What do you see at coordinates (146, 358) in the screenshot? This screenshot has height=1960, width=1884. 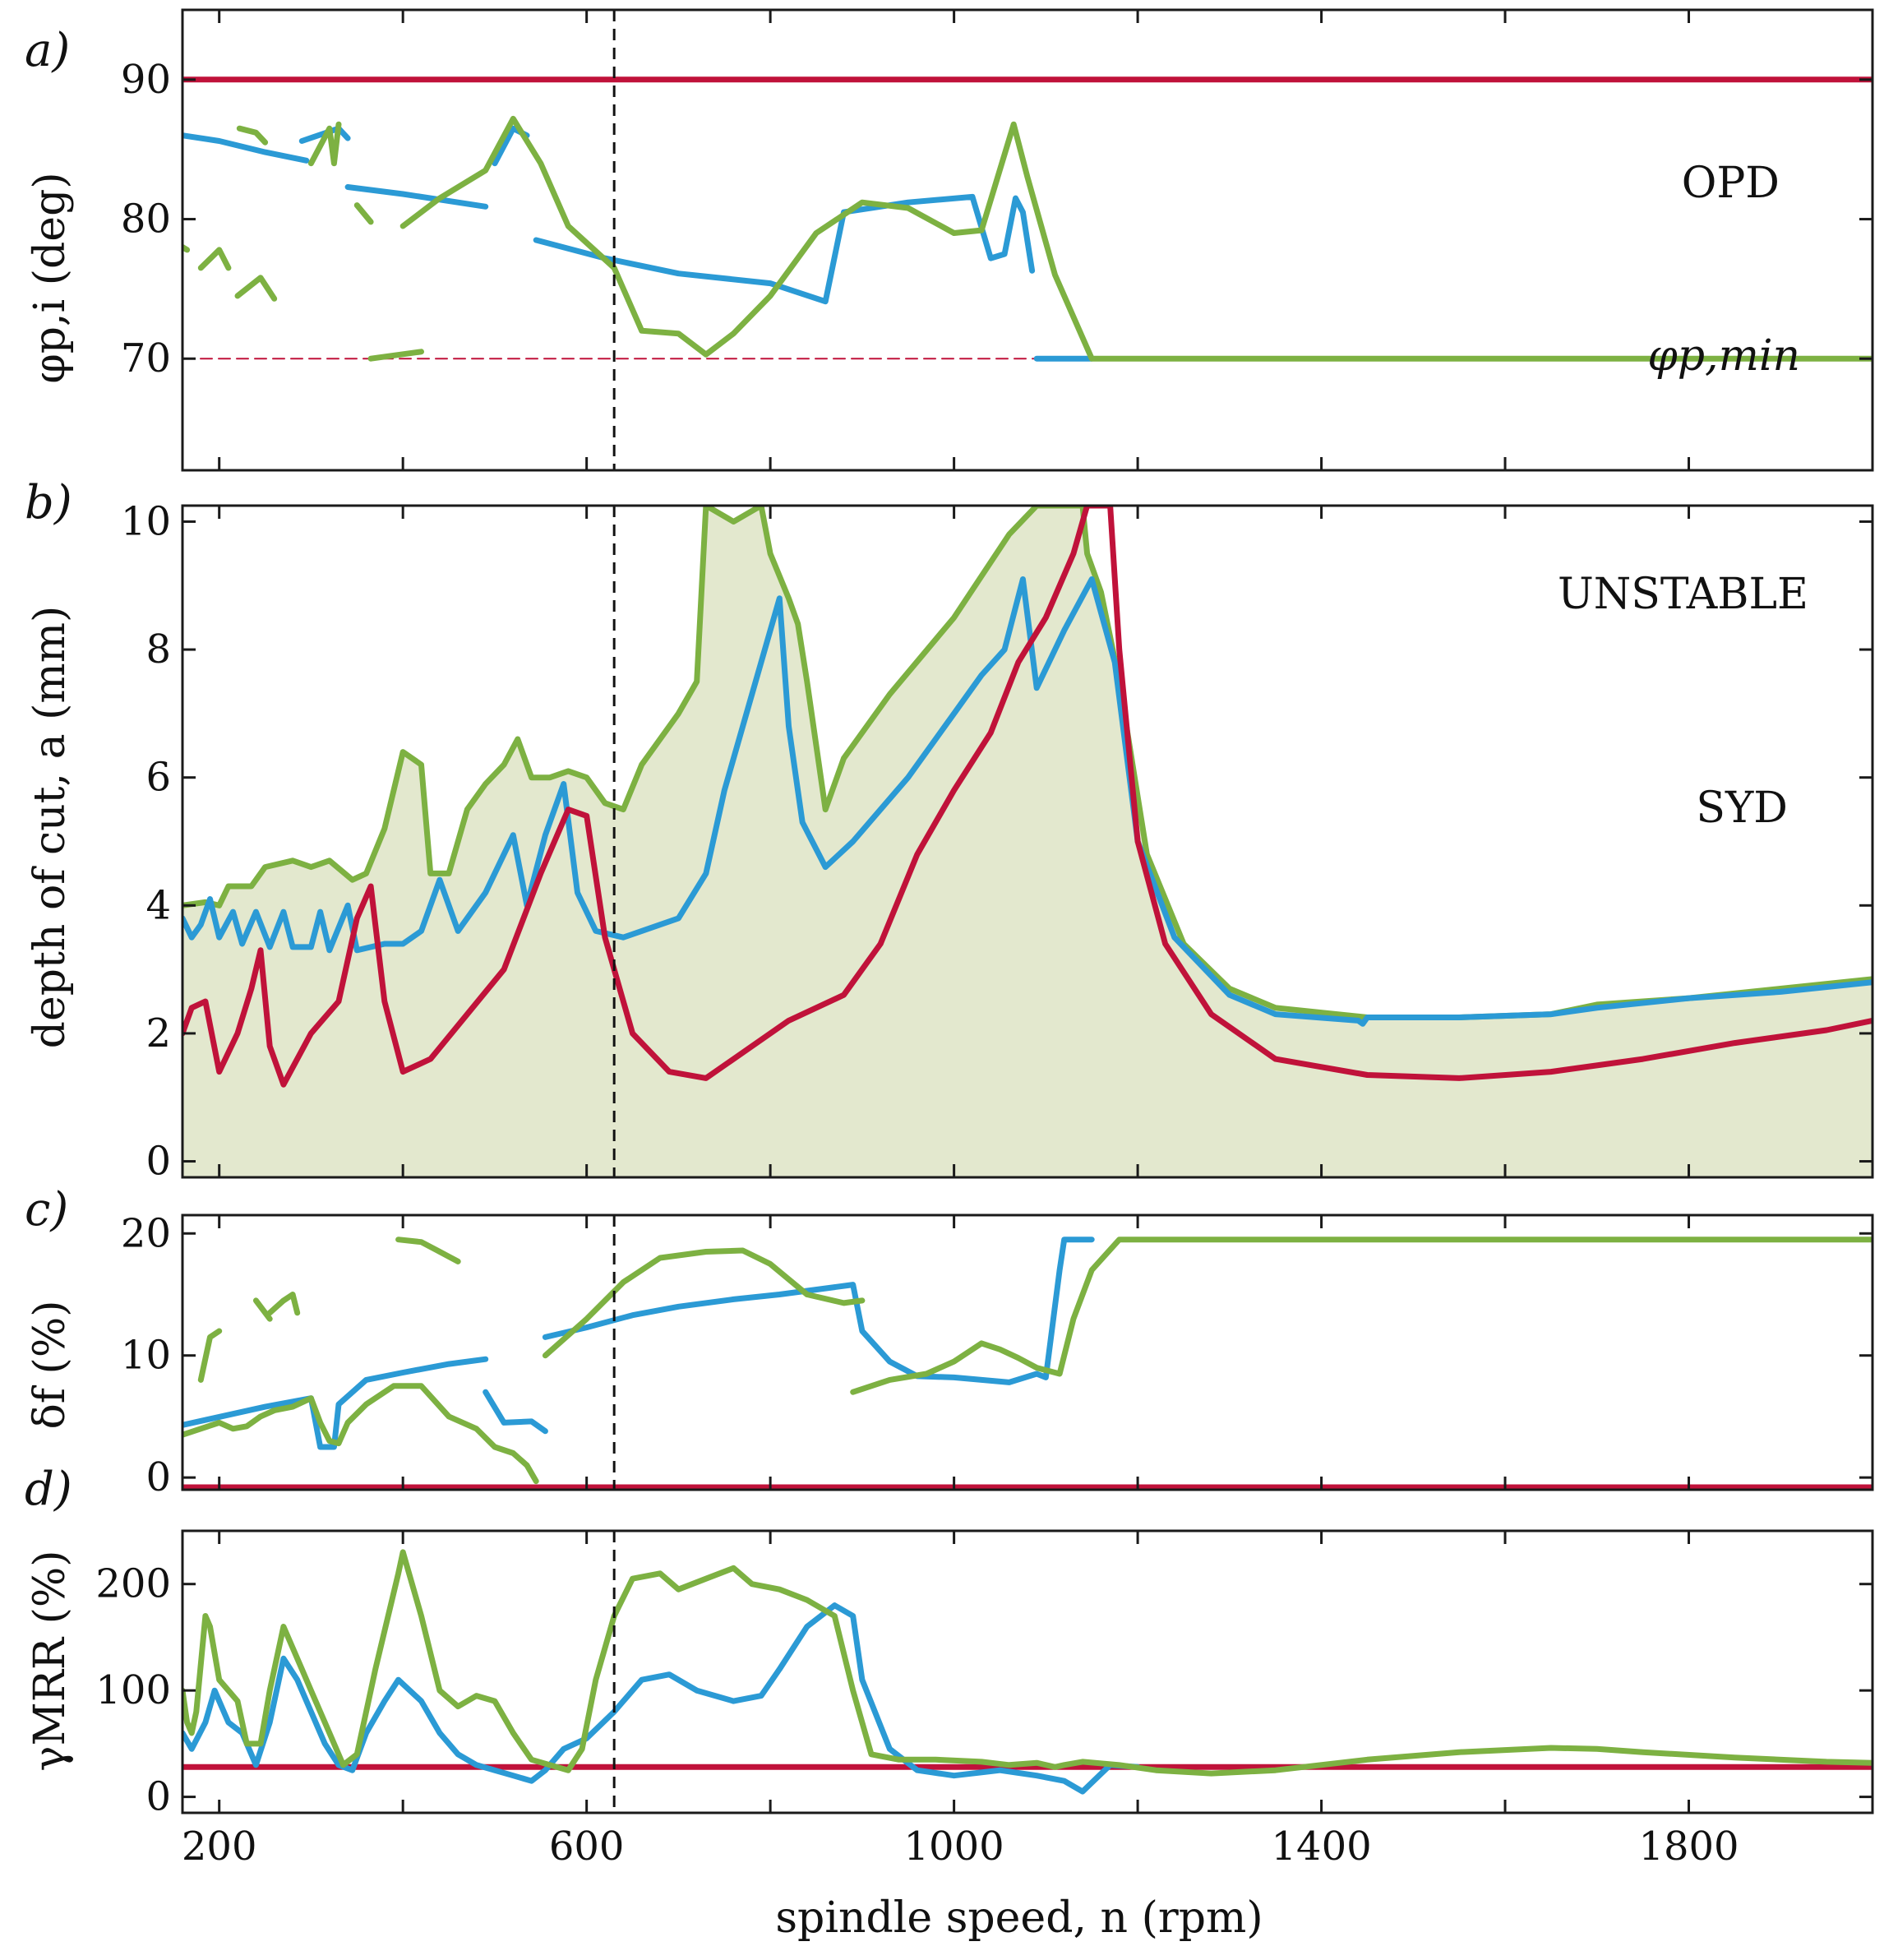 I see `panel-0-ytick-label: 70` at bounding box center [146, 358].